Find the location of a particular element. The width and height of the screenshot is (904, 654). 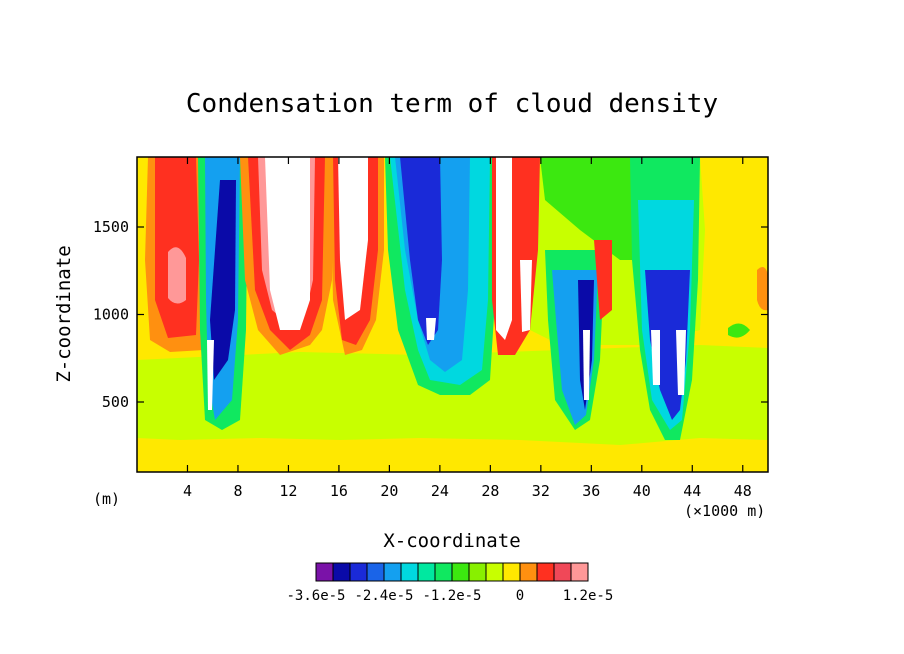

cell-x6-white is located at coordinates (210, 375).